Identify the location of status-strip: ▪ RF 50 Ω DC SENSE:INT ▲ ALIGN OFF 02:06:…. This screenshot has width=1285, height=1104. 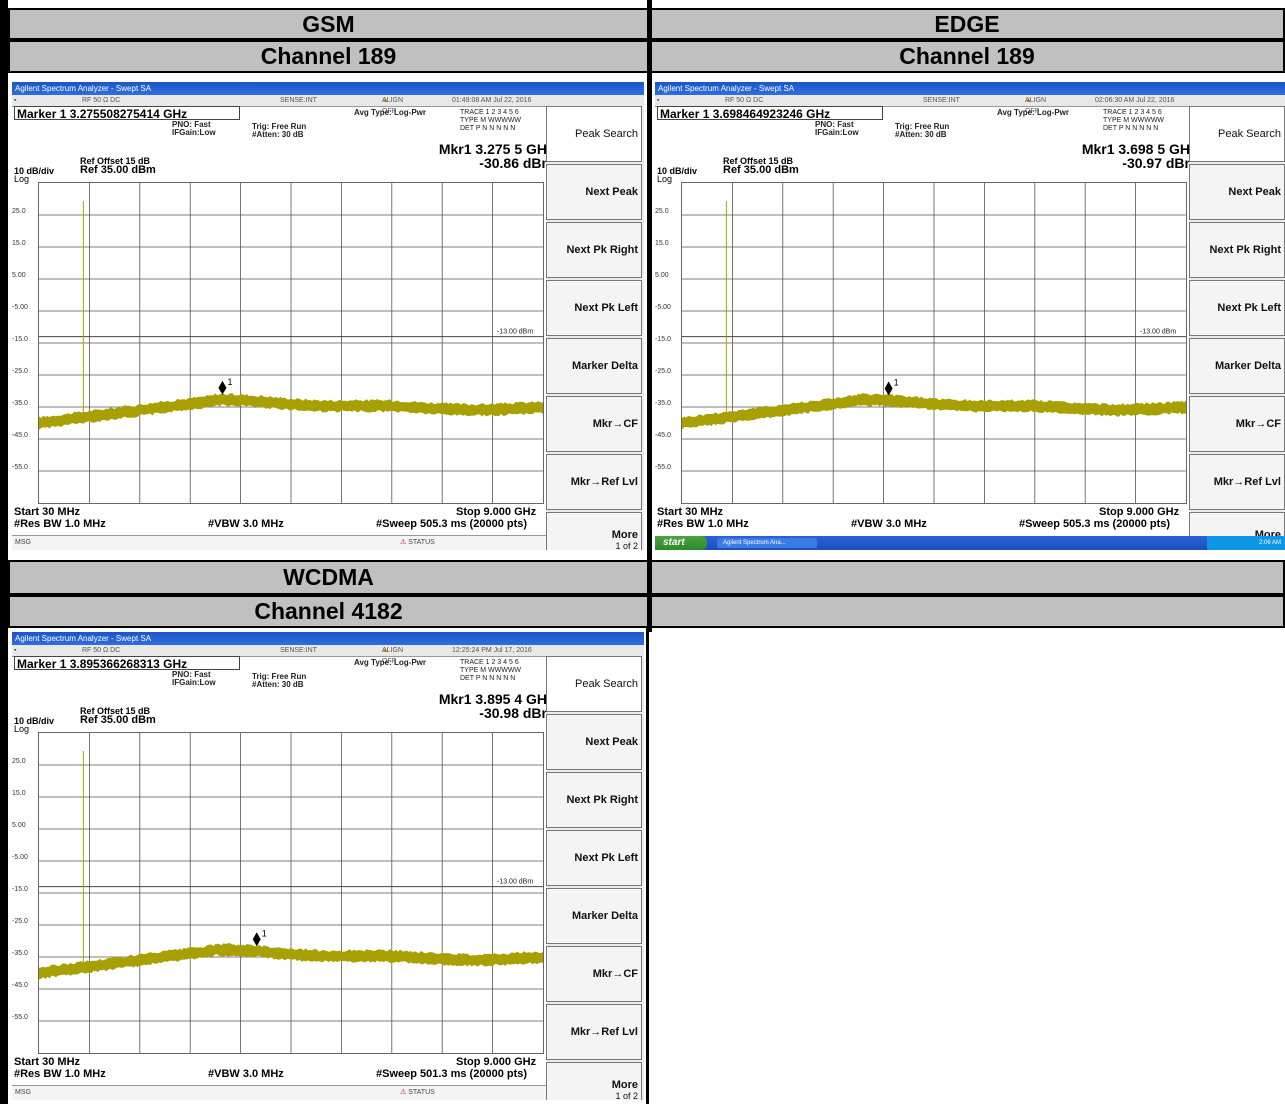
(970, 105).